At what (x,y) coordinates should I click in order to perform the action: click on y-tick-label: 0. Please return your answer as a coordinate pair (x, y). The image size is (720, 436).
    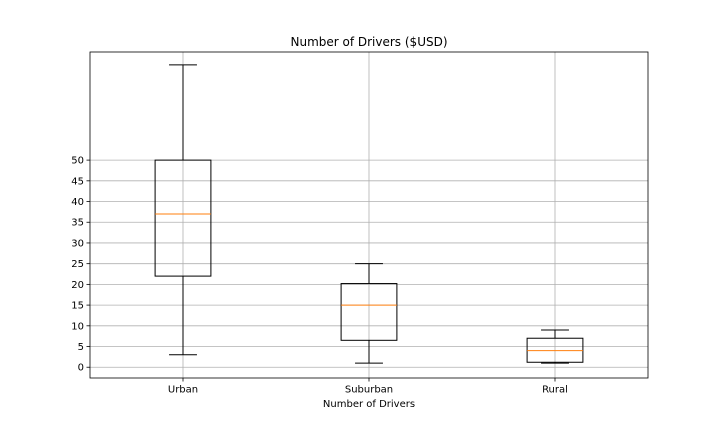
    Looking at the image, I should click on (81, 368).